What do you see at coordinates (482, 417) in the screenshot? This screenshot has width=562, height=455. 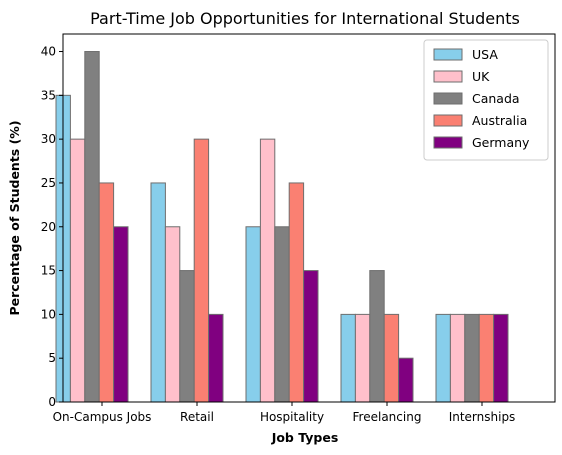 I see `x-tick-label: Internships` at bounding box center [482, 417].